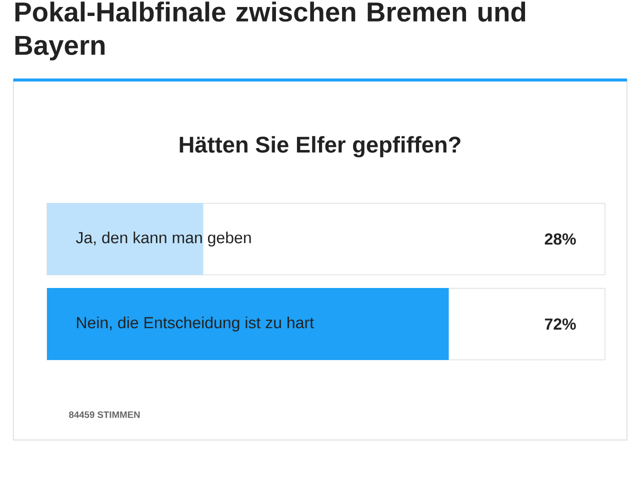 Image resolution: width=640 pixels, height=480 pixels. What do you see at coordinates (163, 239) in the screenshot?
I see `y-tick-label: Ja, den kann man geben` at bounding box center [163, 239].